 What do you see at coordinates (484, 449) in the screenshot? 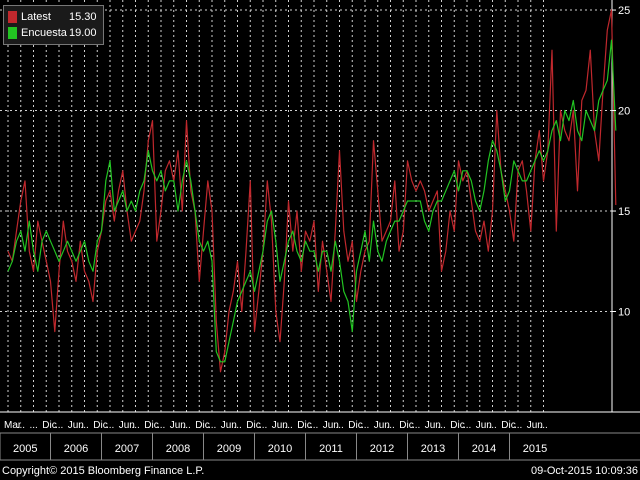
I see `x-year-label: 2014` at bounding box center [484, 449].